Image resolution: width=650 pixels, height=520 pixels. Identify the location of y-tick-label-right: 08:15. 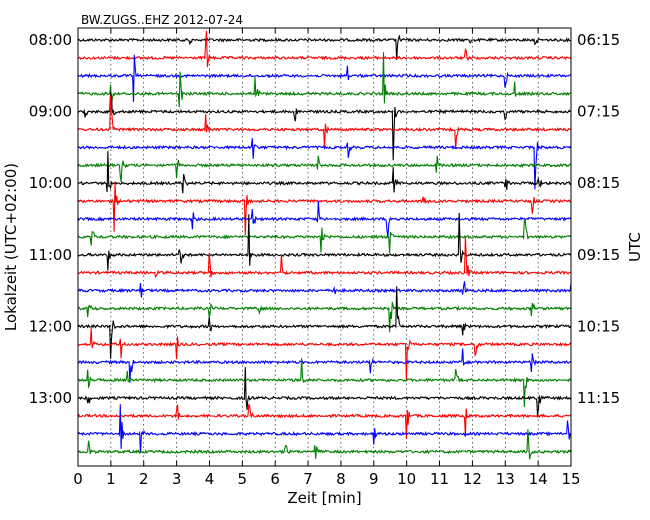
(598, 183).